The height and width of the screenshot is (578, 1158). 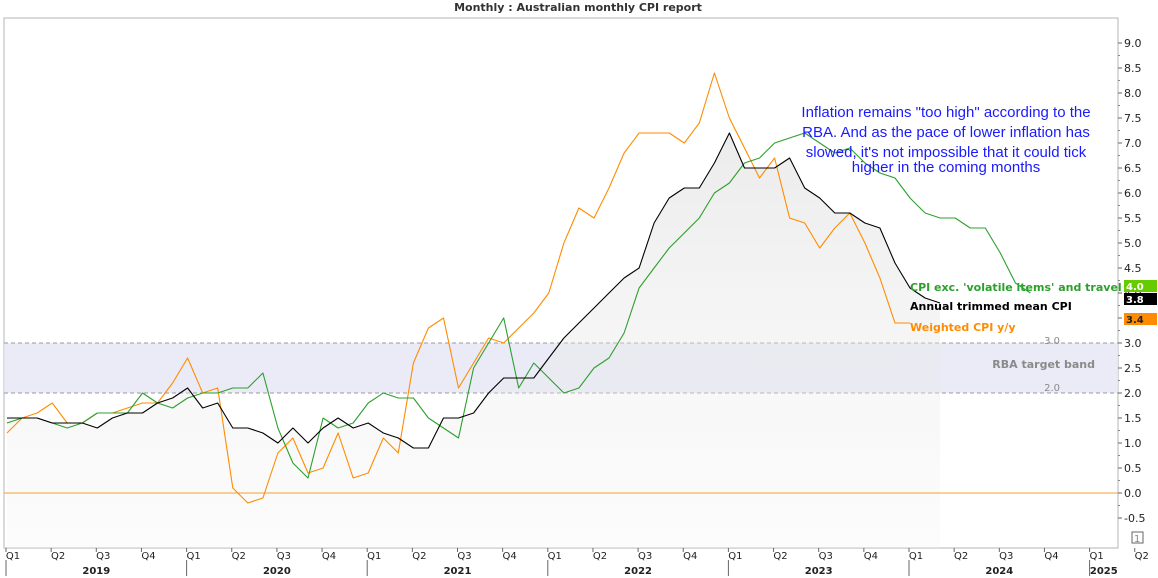 What do you see at coordinates (1133, 193) in the screenshot?
I see `y-tick-label: 6.0` at bounding box center [1133, 193].